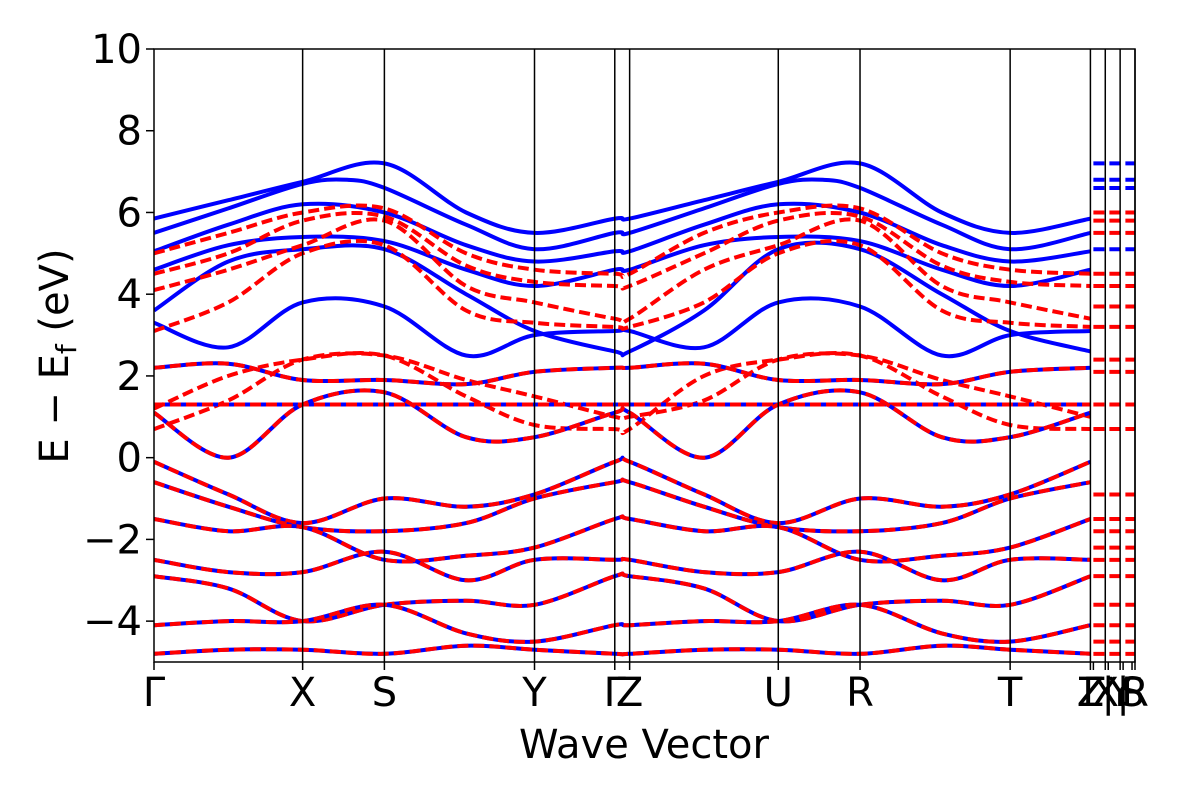 This screenshot has width=1200, height=800. I want to click on y-axis-ticks: −4 −2 0 2 4 6 8 10, so click(118, 336).